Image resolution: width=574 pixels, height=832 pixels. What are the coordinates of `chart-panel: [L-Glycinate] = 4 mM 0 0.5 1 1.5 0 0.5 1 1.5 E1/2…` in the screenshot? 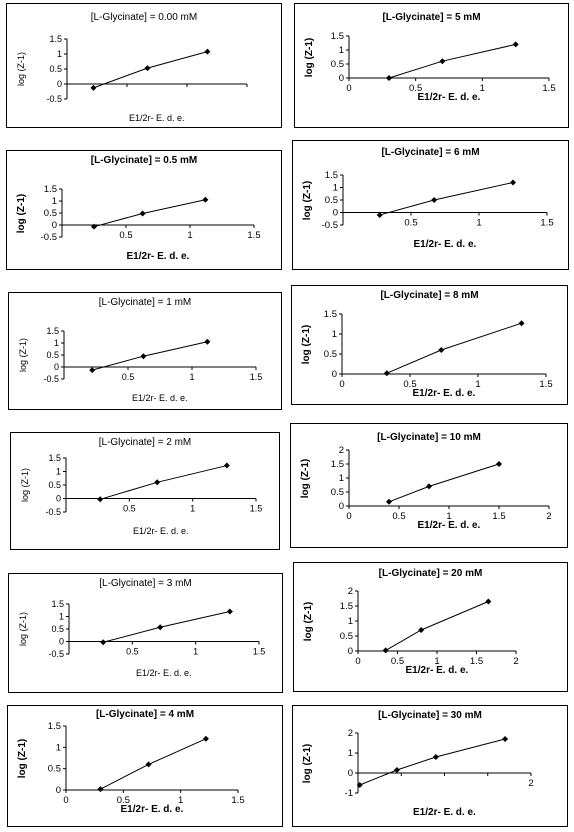 It's located at (145, 766).